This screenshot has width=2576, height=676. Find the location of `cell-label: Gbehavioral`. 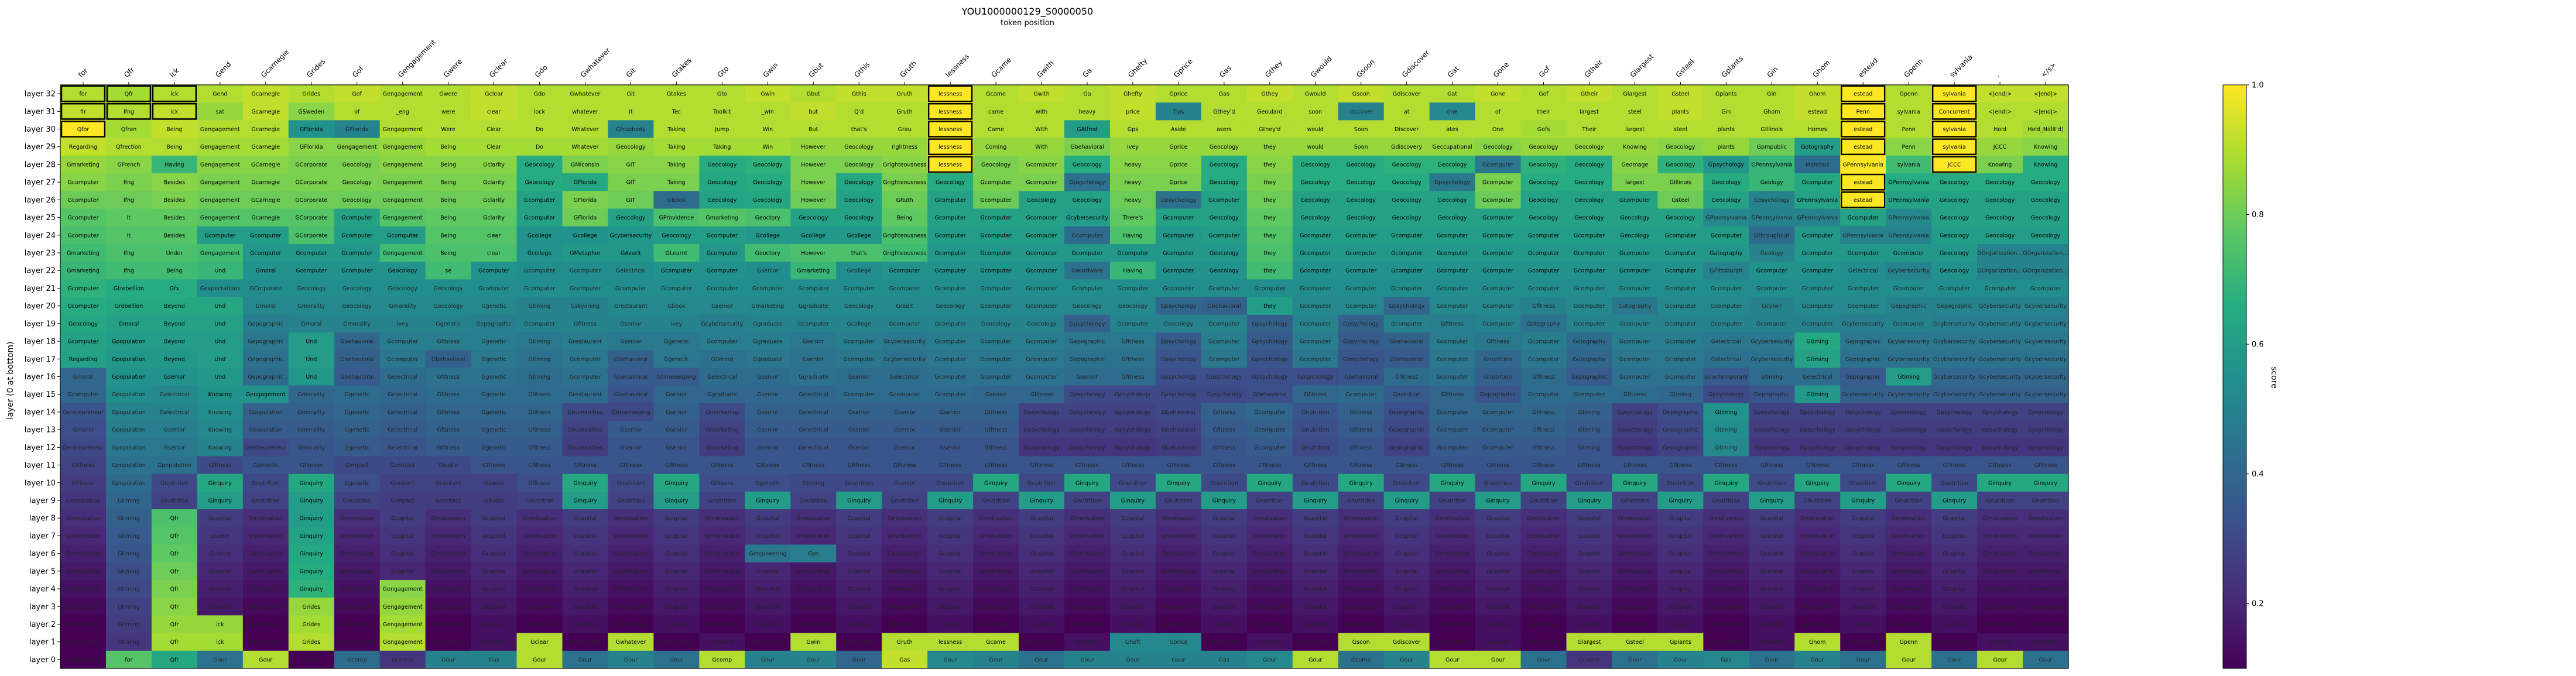

cell-label: Gbehavioral is located at coordinates (1407, 359).